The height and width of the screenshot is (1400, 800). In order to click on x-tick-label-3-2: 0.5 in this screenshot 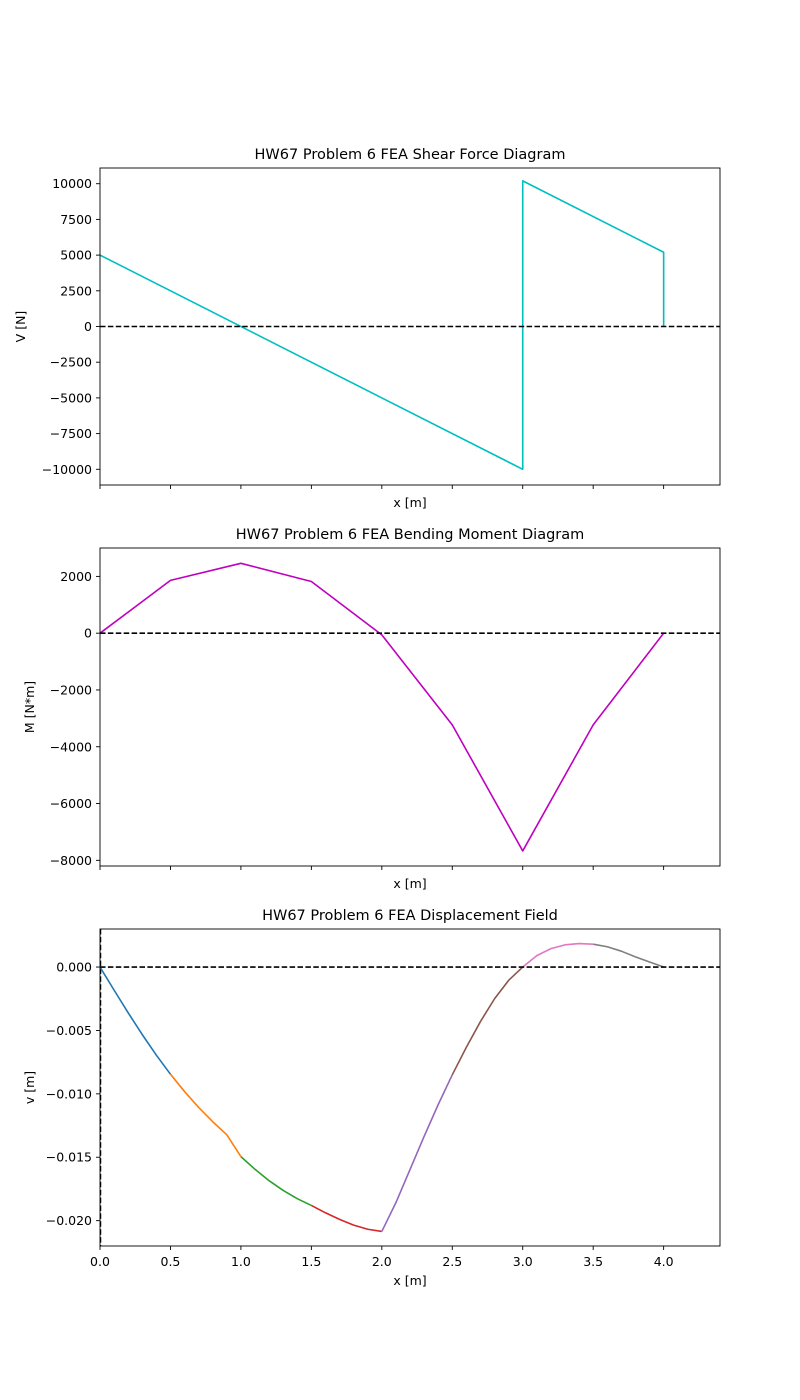, I will do `click(171, 1261)`.